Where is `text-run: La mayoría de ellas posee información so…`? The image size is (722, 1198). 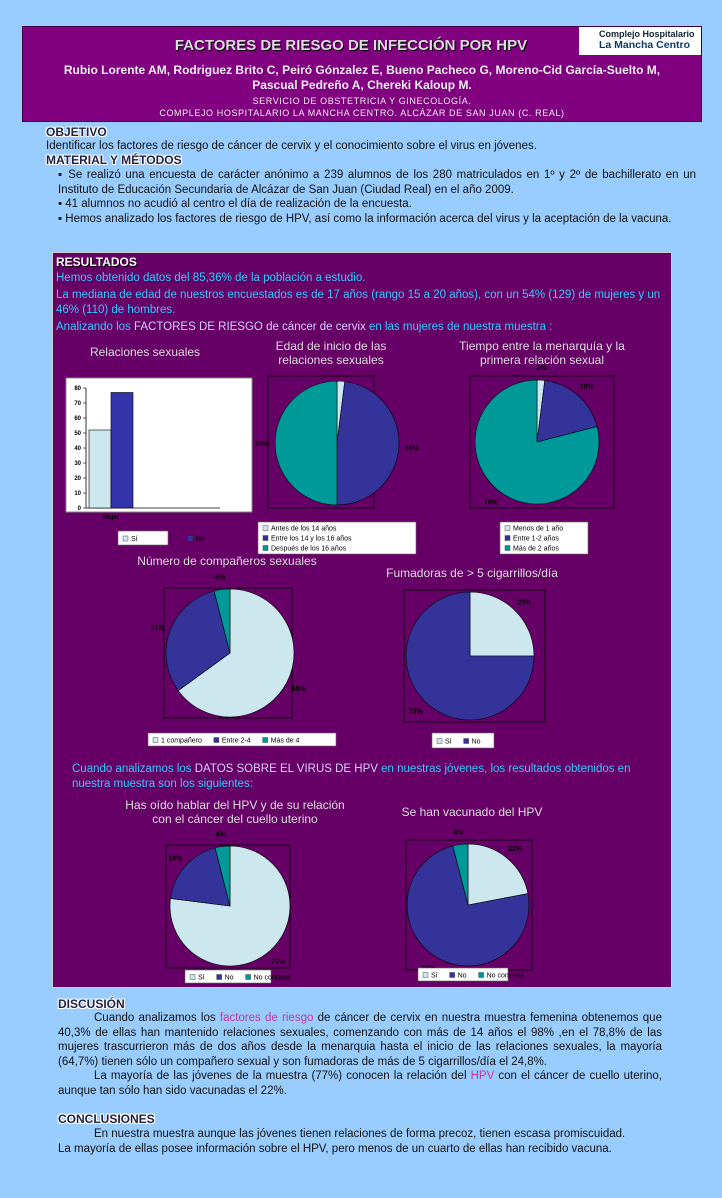
text-run: La mayoría de ellas posee información so… is located at coordinates (335, 1148).